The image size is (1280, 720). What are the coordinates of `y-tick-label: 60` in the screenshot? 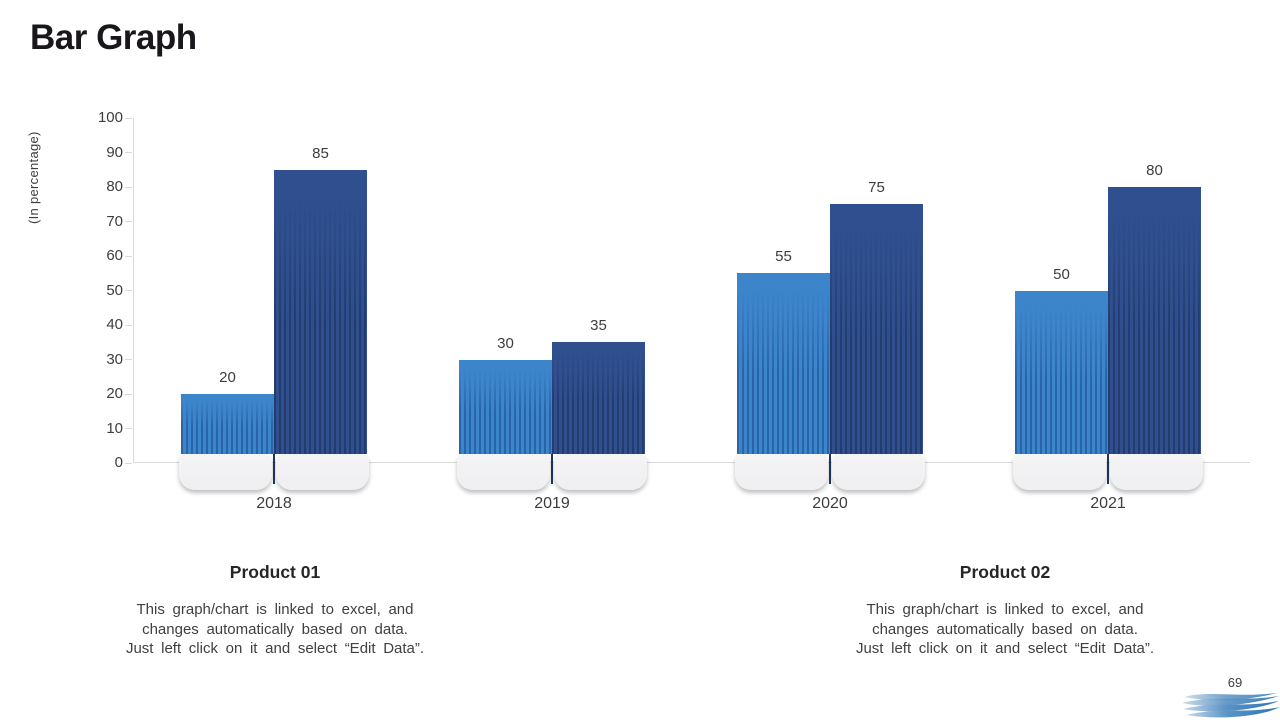 It's located at (114, 255).